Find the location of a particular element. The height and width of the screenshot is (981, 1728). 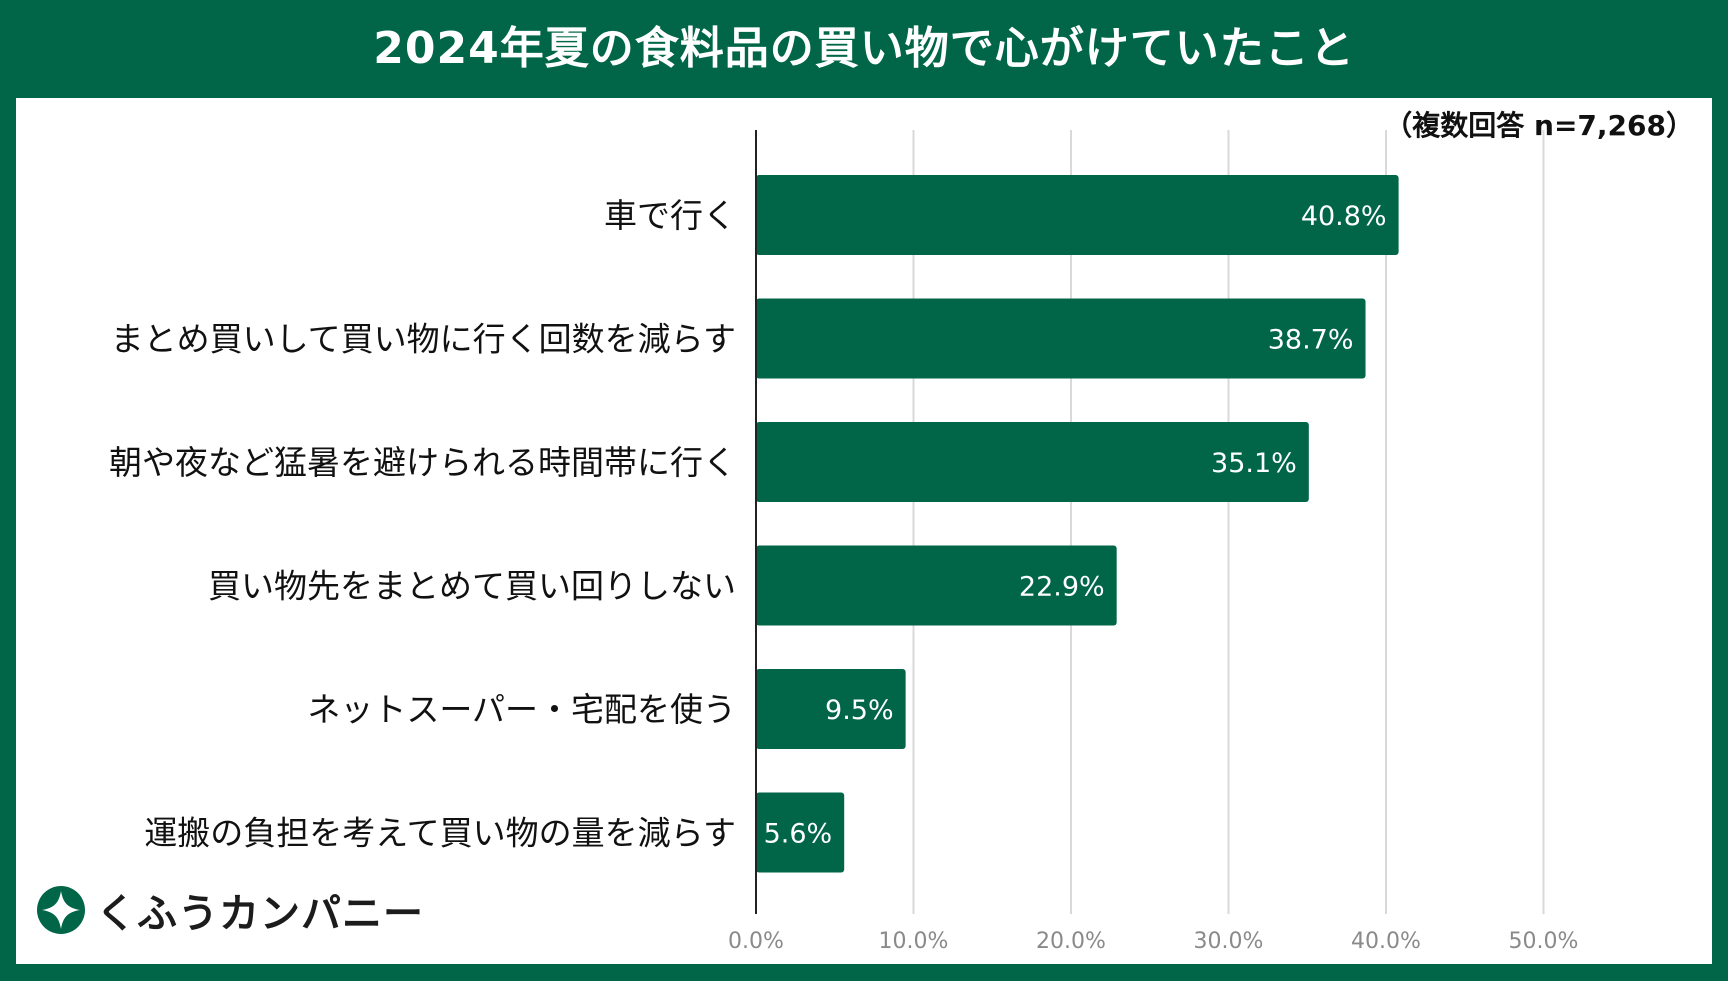

category-label: 運搬の負担を考えて買い物の量を減らす is located at coordinates (440, 833).